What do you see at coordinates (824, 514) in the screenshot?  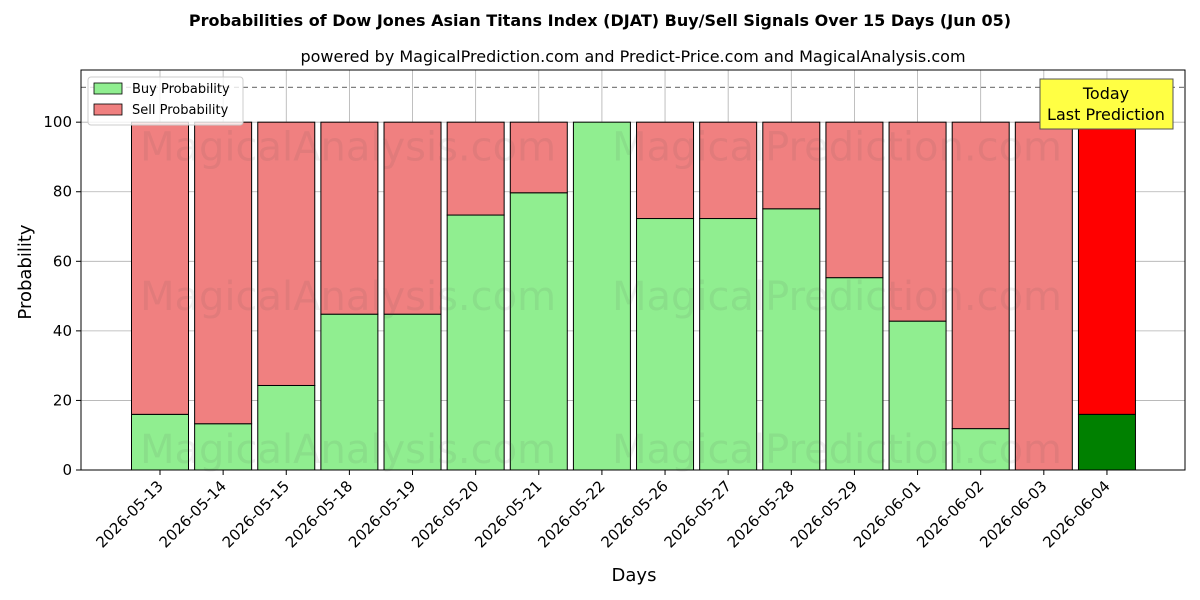 I see `x-tick-label: 2026-05-29` at bounding box center [824, 514].